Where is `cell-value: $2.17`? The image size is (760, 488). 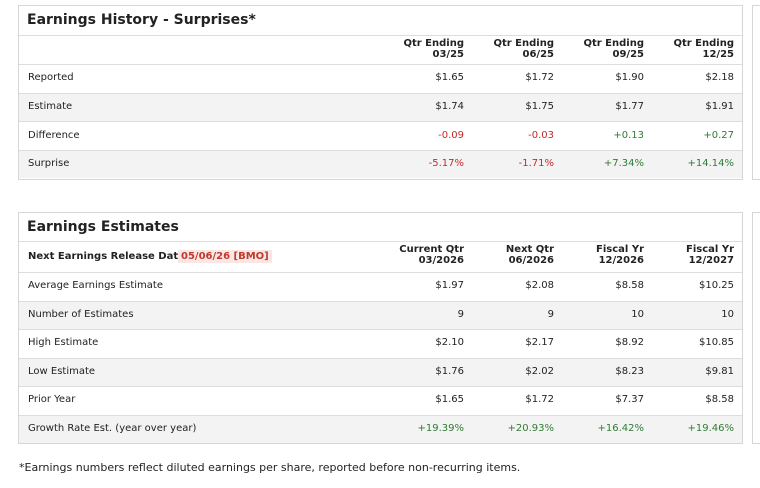
cell-value: $2.17 is located at coordinates (539, 343).